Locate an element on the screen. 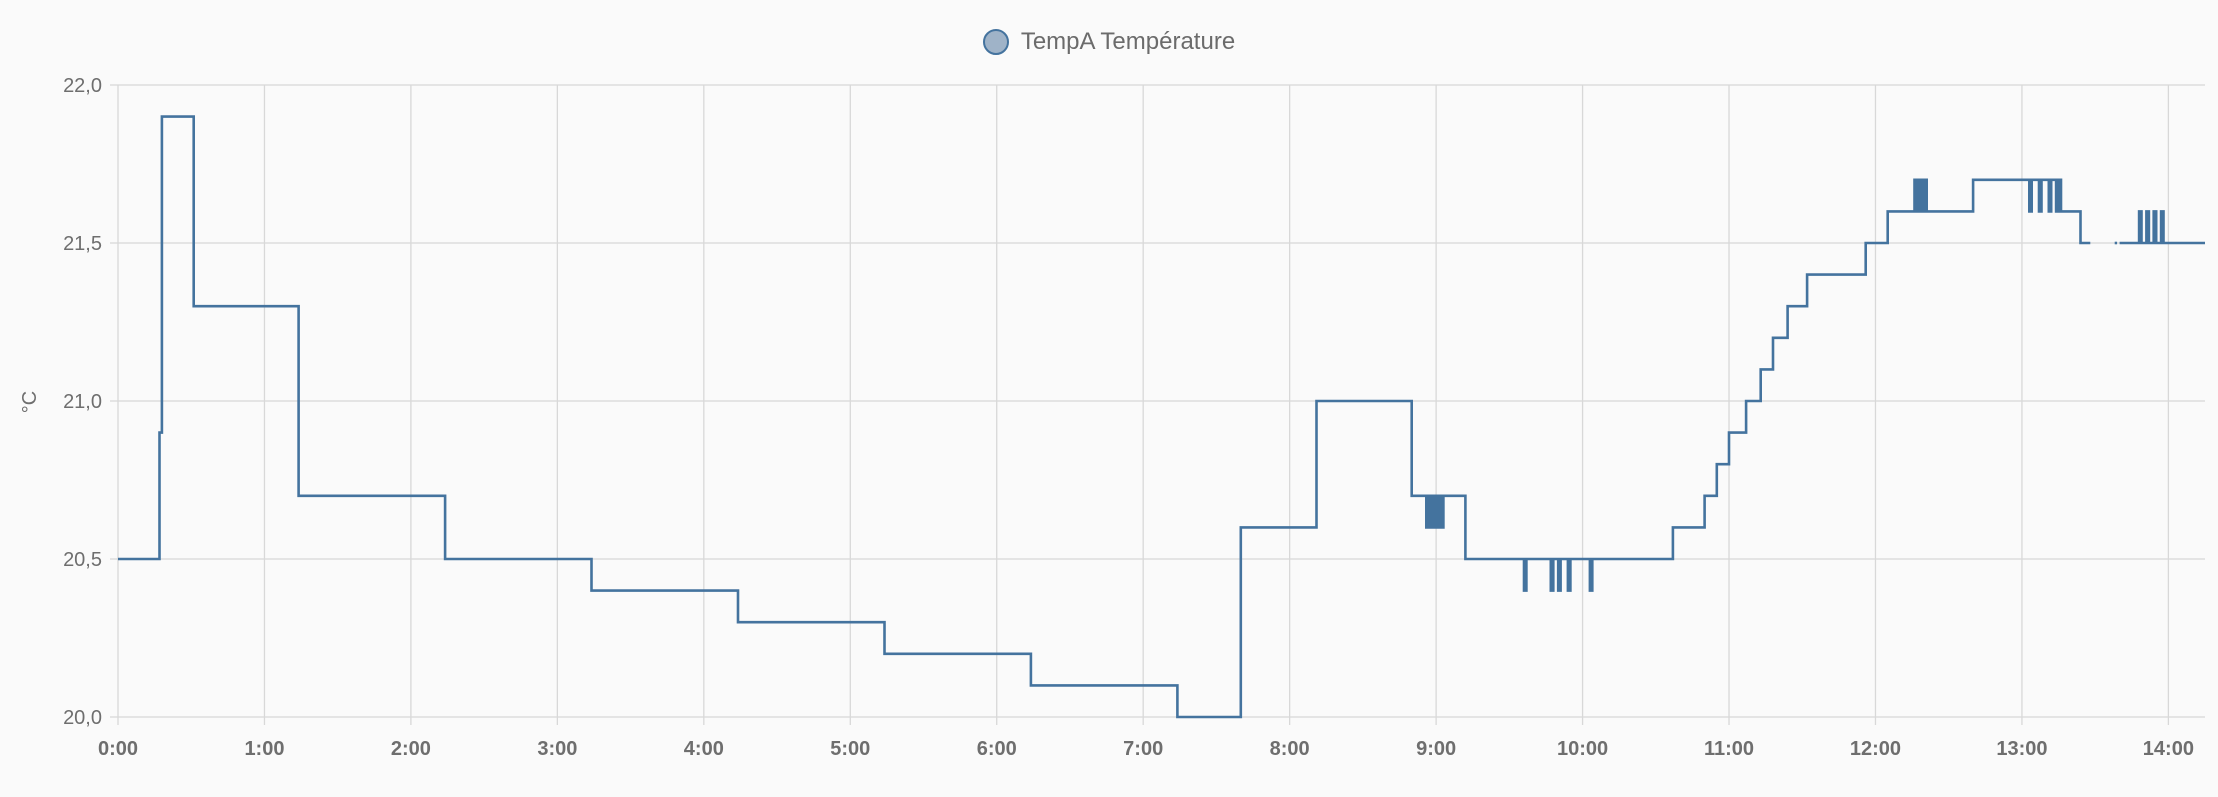  legend-label: TempA Température is located at coordinates (1128, 41).